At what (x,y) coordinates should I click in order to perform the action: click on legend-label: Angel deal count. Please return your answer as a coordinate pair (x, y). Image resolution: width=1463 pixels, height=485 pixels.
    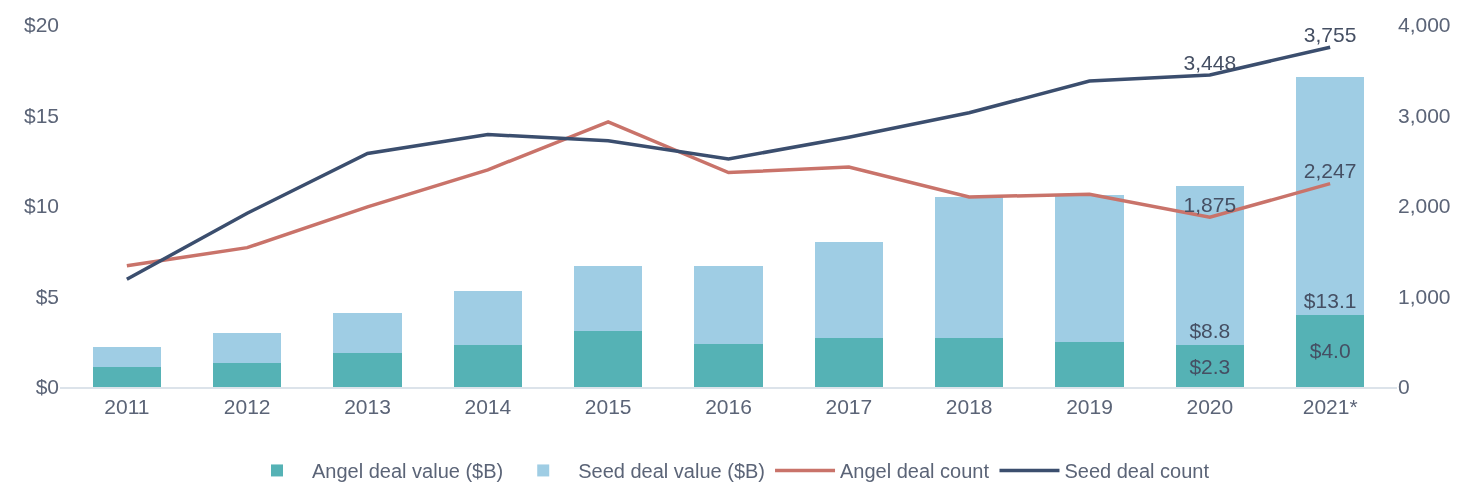
    Looking at the image, I should click on (915, 471).